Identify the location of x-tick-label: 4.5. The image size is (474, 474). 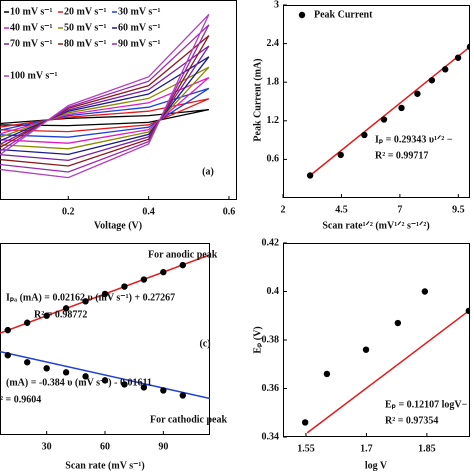
(341, 209).